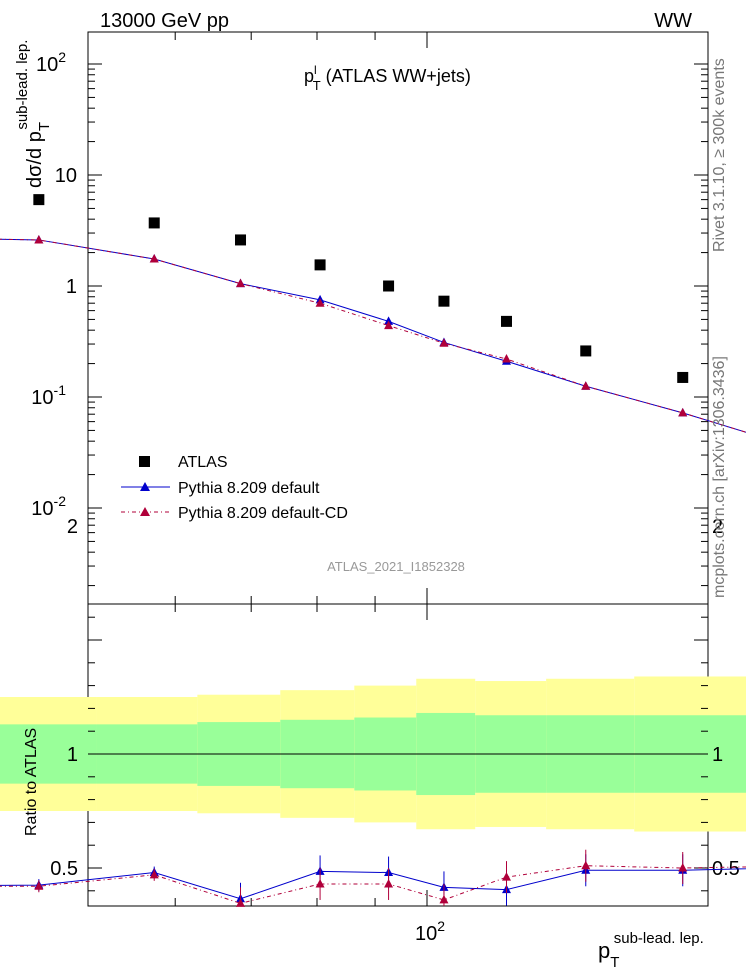  I want to click on ratio-y-tick-label: 1, so click(72, 755).